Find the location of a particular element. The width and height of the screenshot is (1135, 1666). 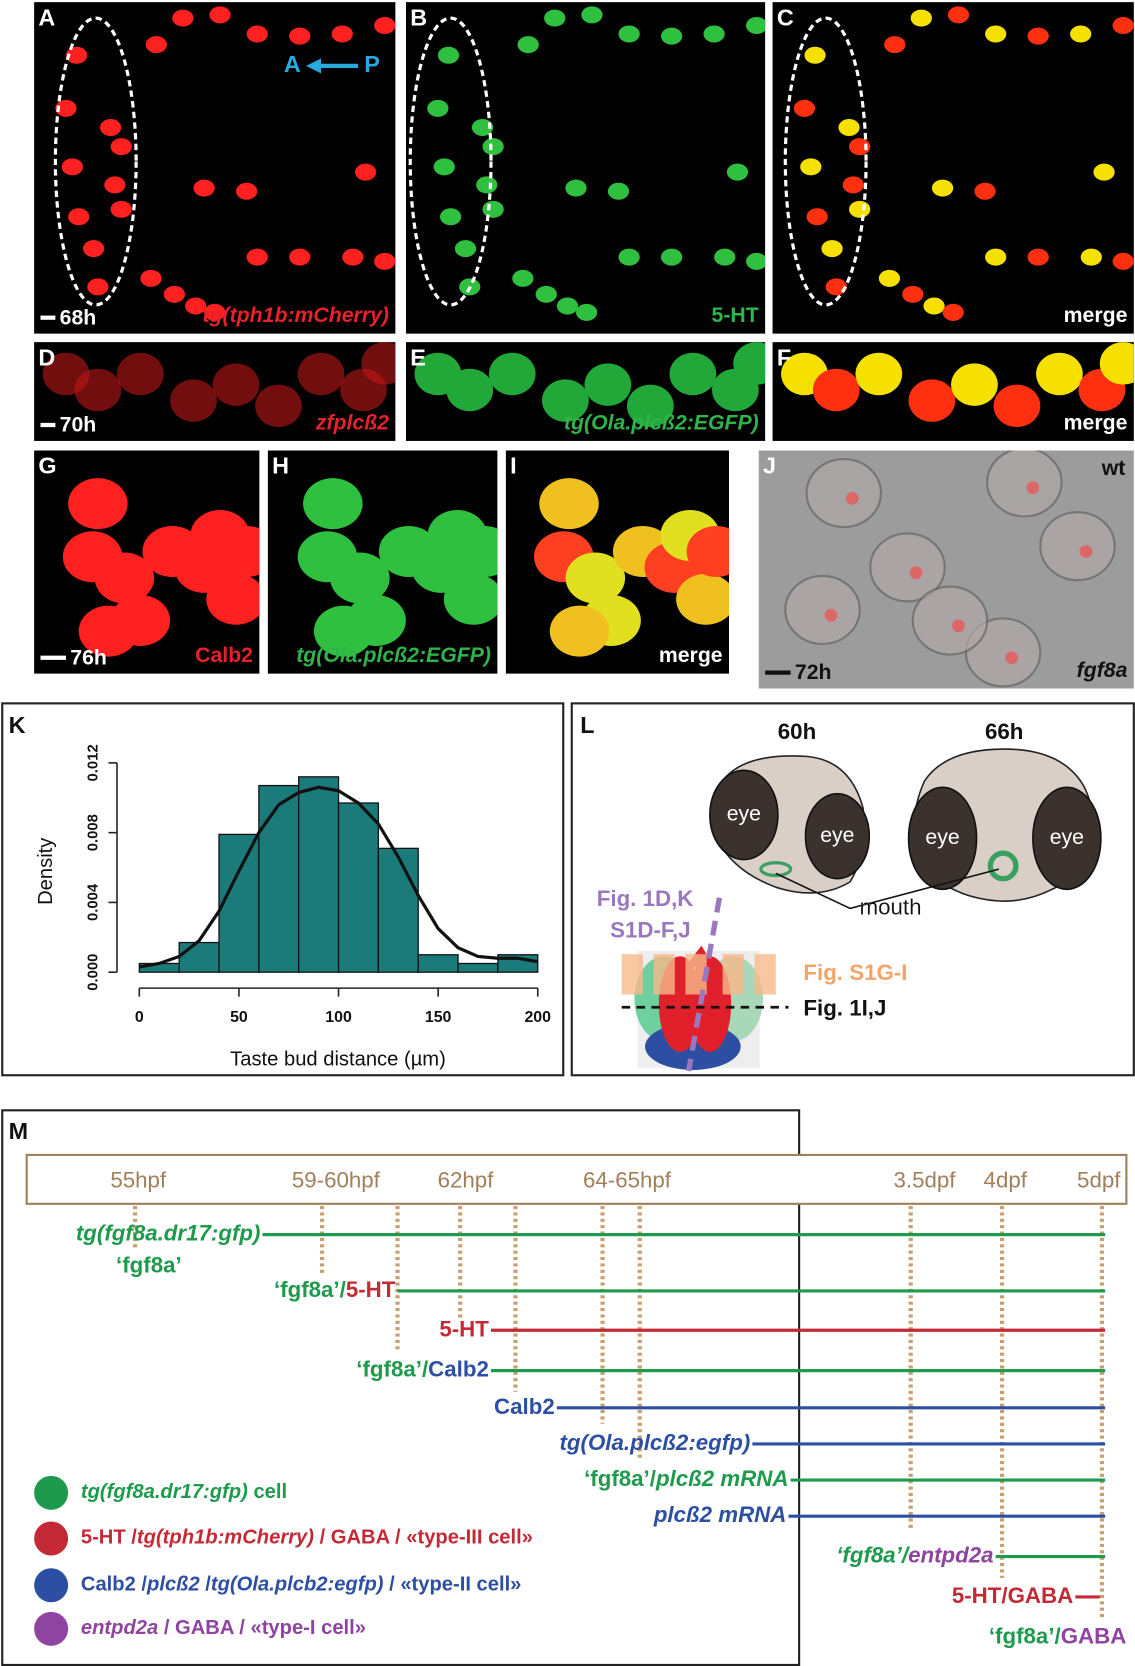

row-label: tg(Ola.plcß2:egfp) is located at coordinates (654, 1442).